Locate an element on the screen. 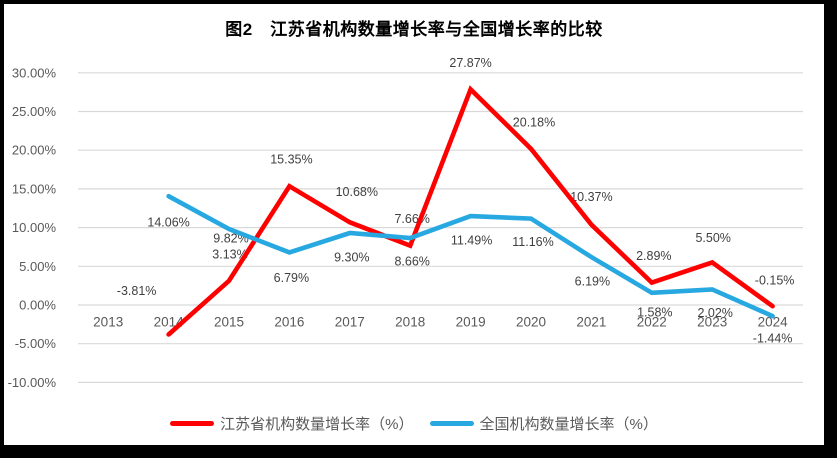 The height and width of the screenshot is (458, 837). y-tick-label: 30.00% is located at coordinates (34, 72).